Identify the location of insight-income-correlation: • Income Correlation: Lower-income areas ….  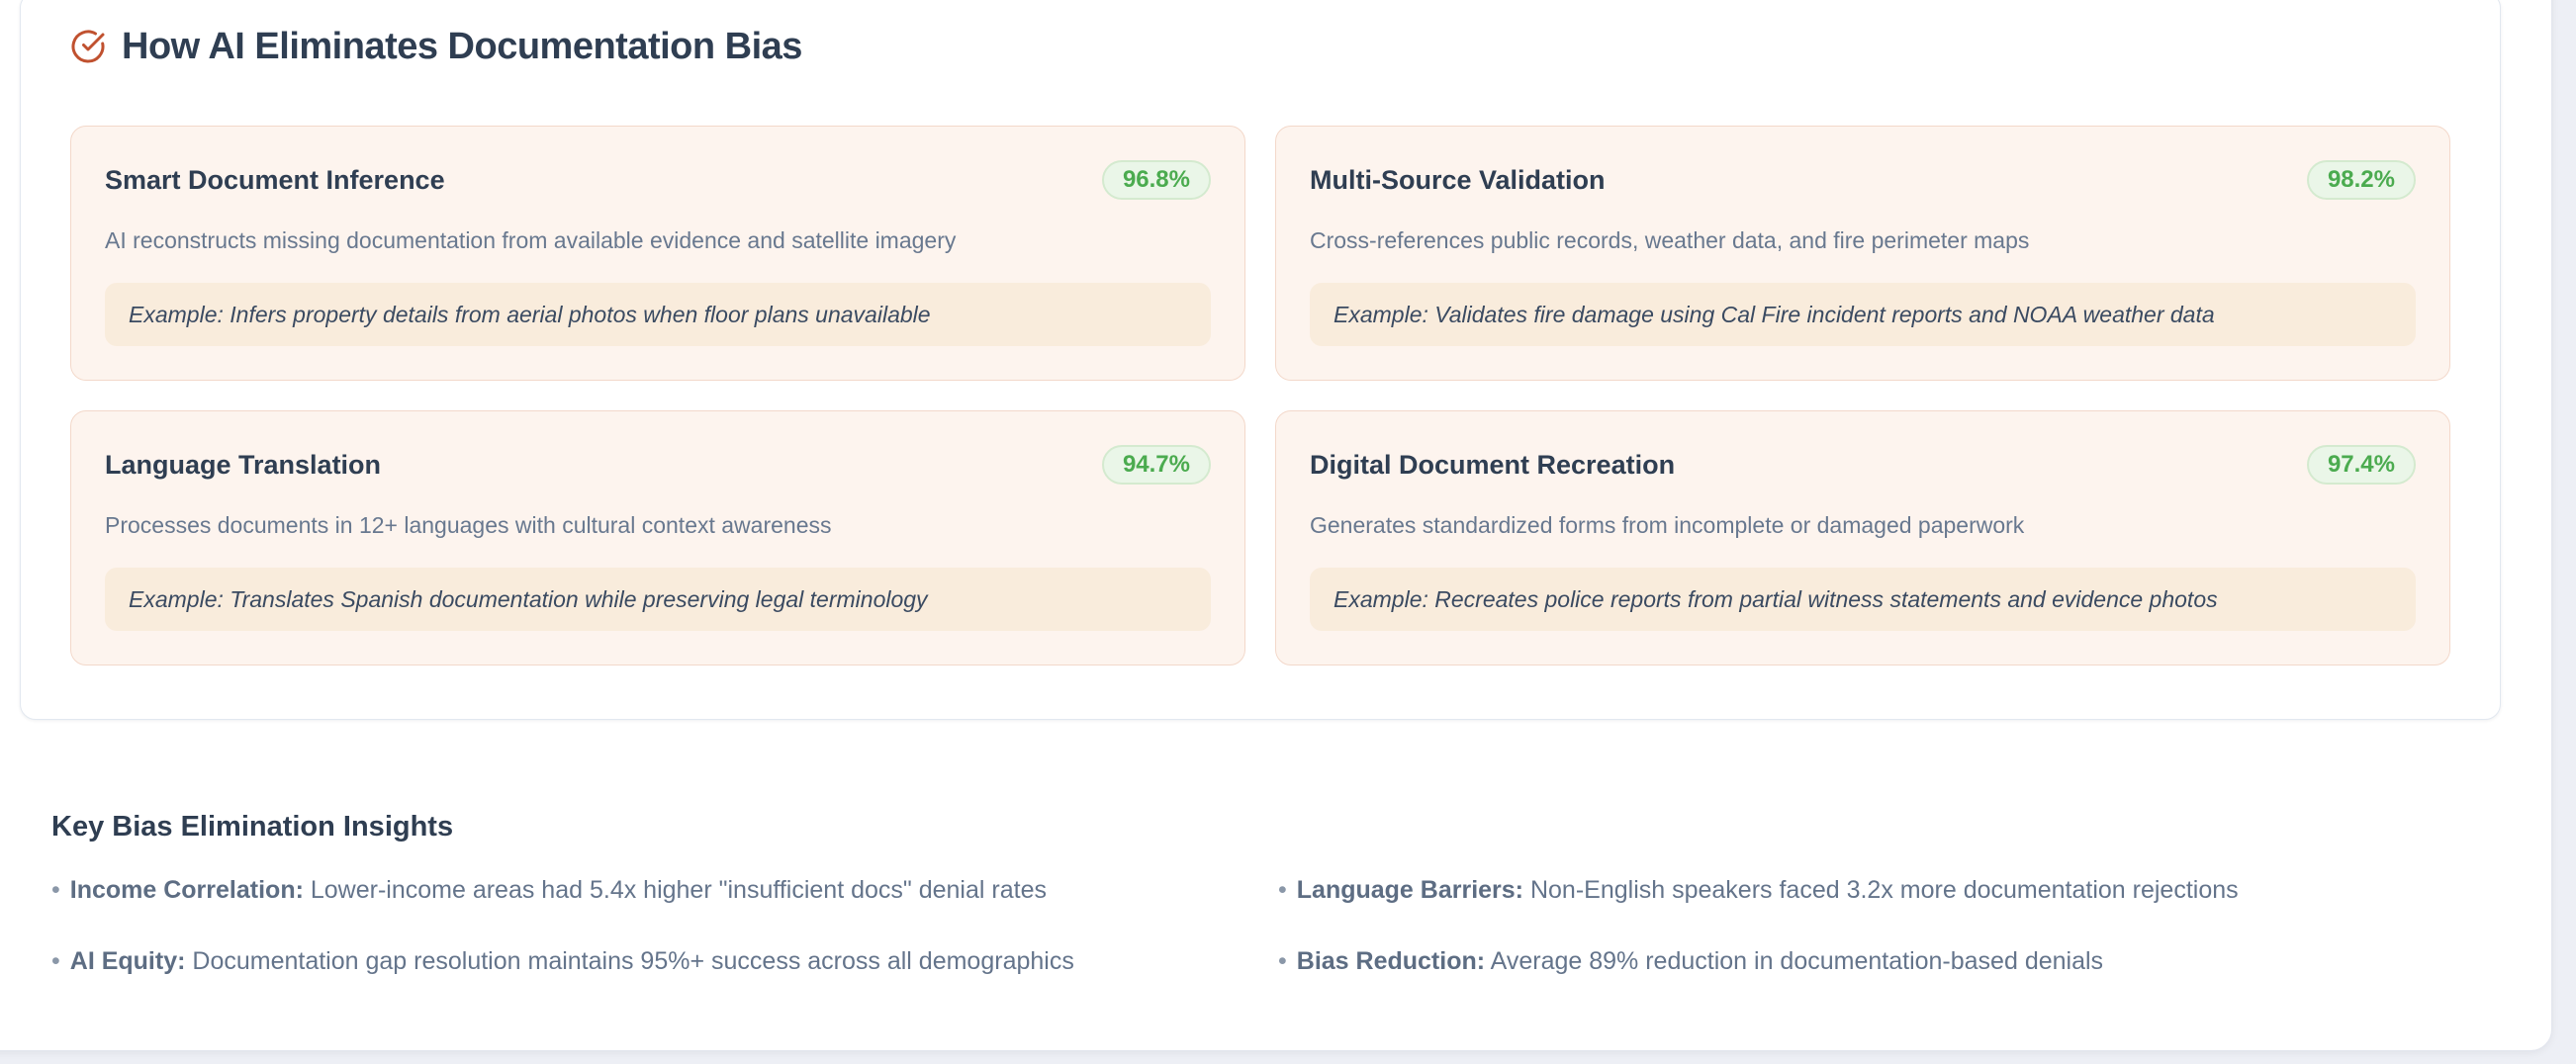
(664, 890).